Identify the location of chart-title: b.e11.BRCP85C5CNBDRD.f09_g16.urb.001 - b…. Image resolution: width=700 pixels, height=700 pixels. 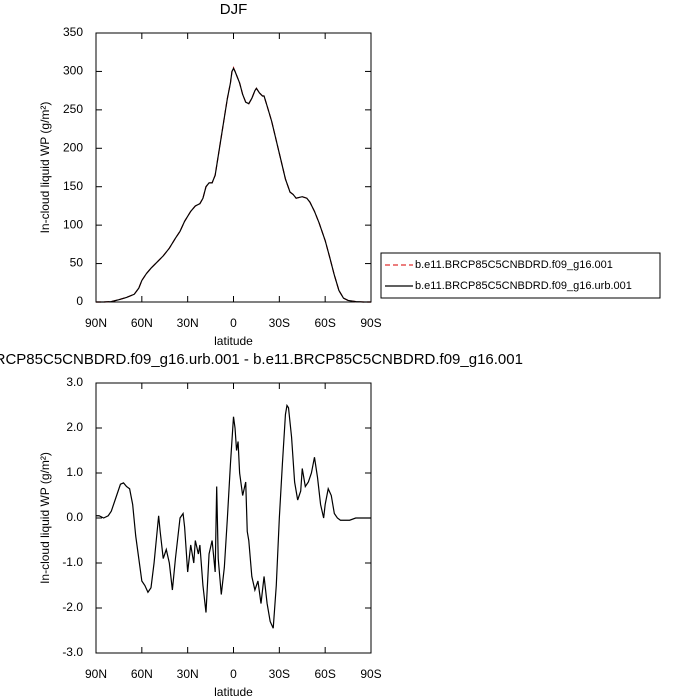
(261, 359).